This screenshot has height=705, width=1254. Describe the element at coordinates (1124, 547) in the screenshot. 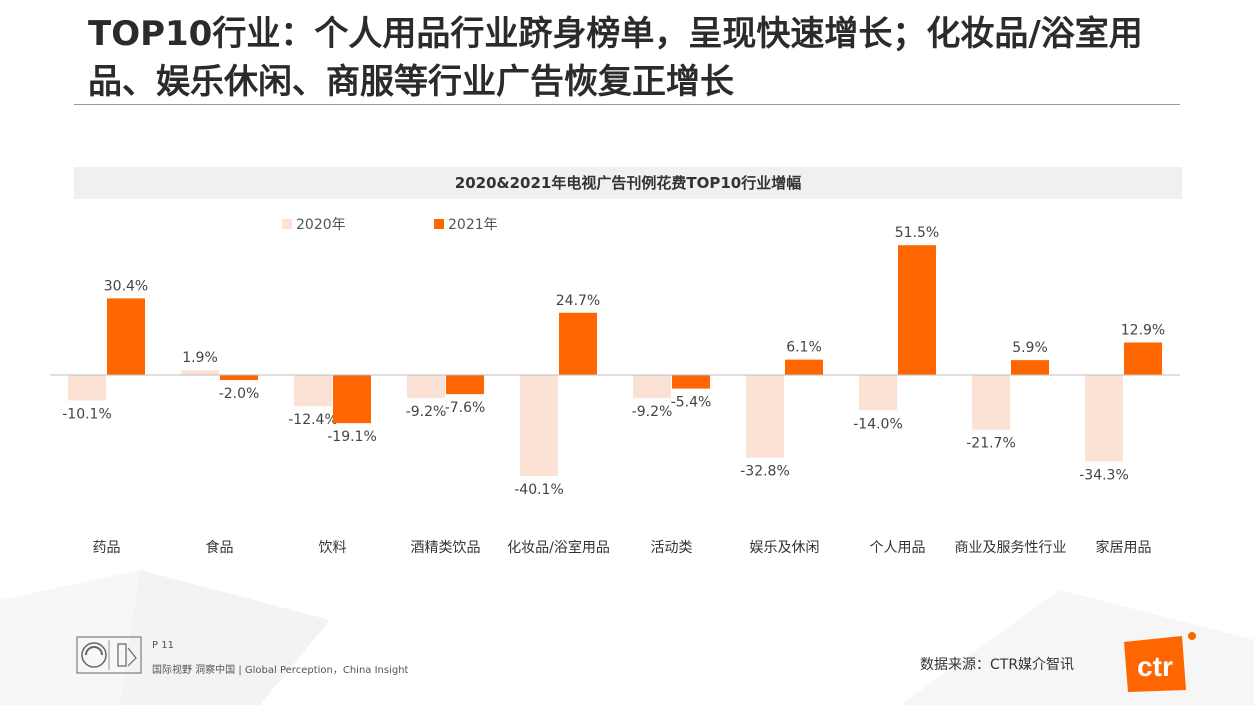

I see `category-label: 家居用品` at that location.